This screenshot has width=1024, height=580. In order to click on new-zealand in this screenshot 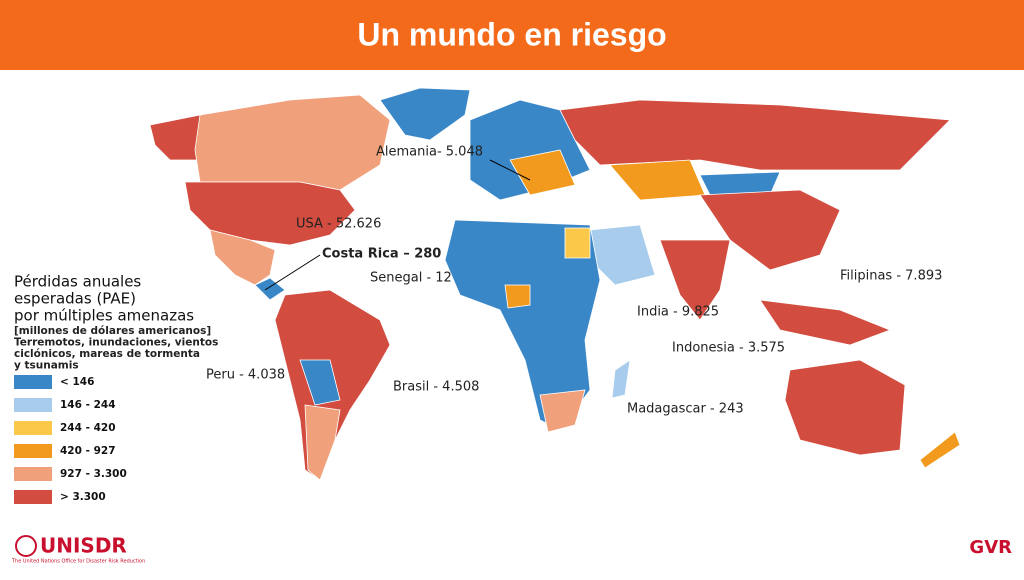, I will do `click(940, 450)`.